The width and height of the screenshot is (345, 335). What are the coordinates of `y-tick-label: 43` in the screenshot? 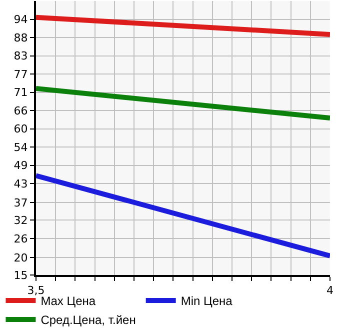 It's located at (21, 184).